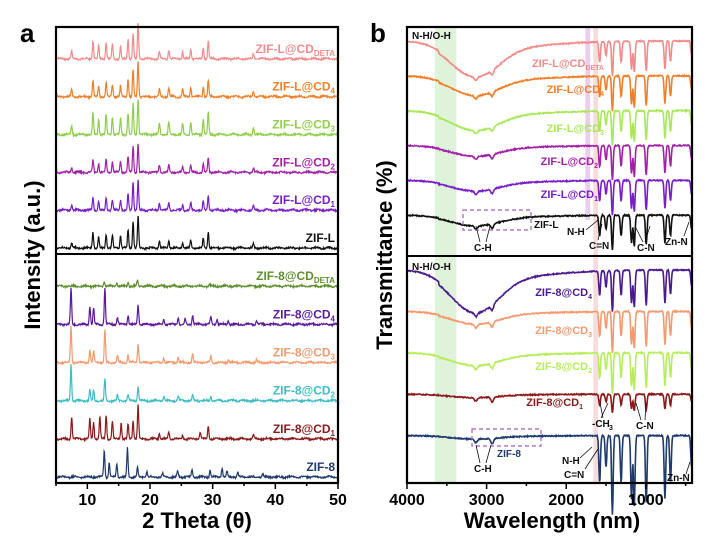 Image resolution: width=720 pixels, height=556 pixels. Describe the element at coordinates (574, 475) in the screenshot. I see `ann-cn-double-bottom: C=N` at that location.